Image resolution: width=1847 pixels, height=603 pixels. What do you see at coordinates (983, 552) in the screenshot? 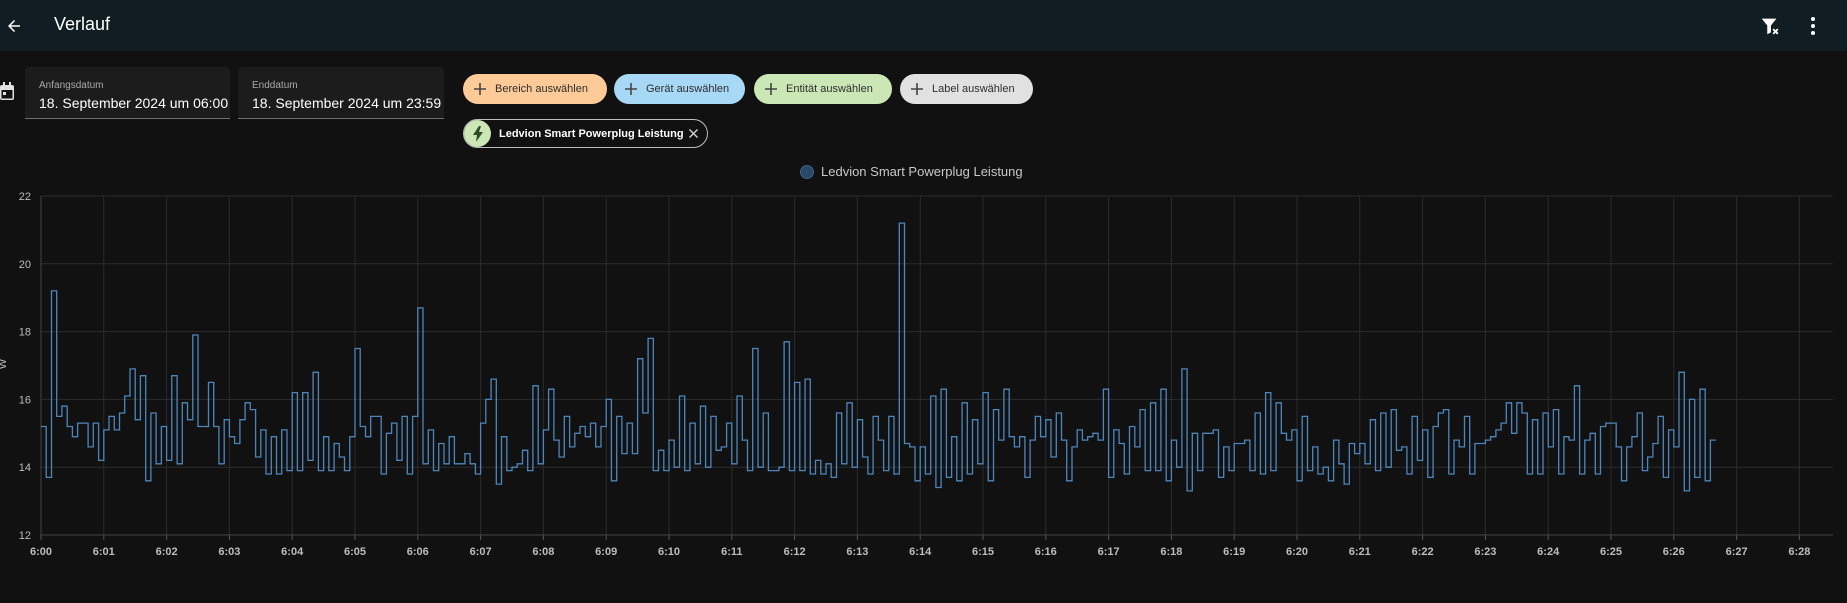
I see `x-tick-label: 6:15` at bounding box center [983, 552].